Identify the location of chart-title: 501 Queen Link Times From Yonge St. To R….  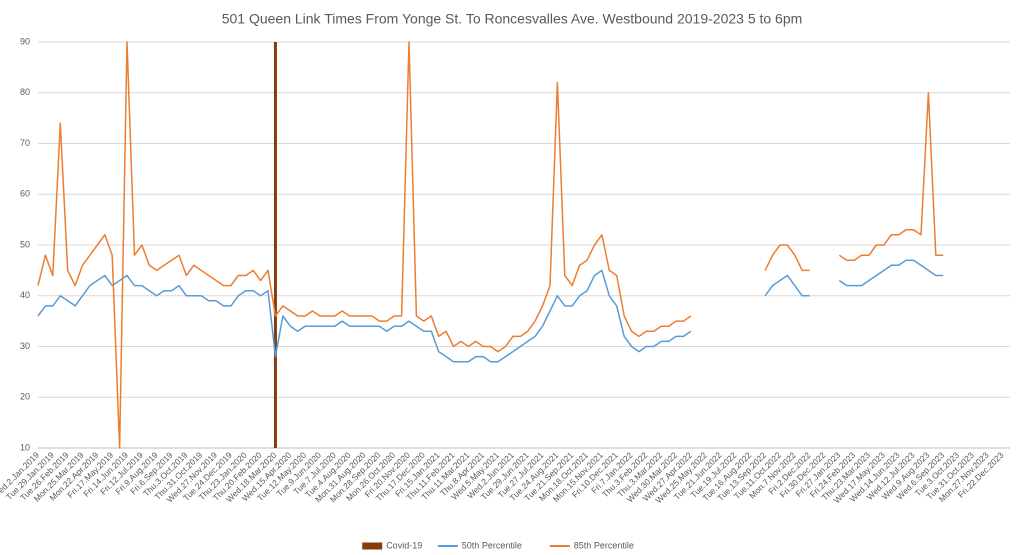
(512, 19).